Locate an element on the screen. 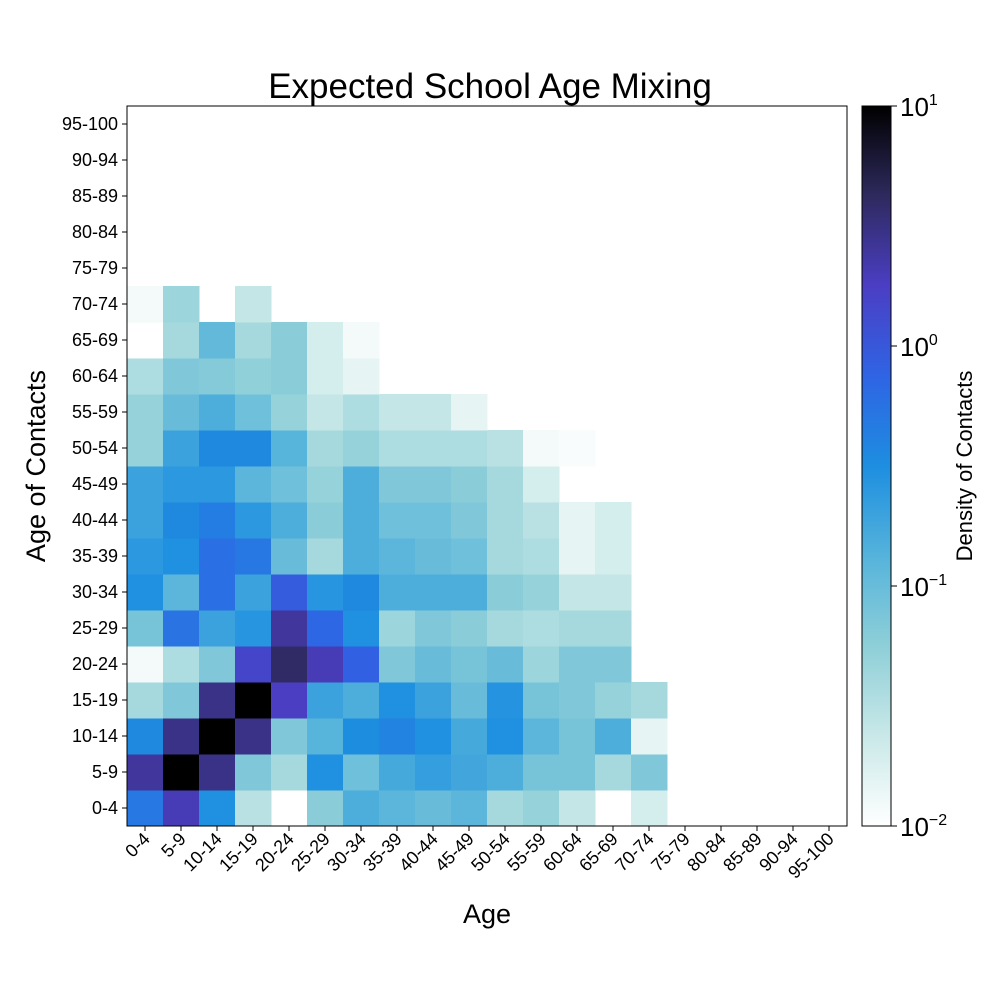 The width and height of the screenshot is (1000, 1000). x-tick-label: 30-34 is located at coordinates (346, 852).